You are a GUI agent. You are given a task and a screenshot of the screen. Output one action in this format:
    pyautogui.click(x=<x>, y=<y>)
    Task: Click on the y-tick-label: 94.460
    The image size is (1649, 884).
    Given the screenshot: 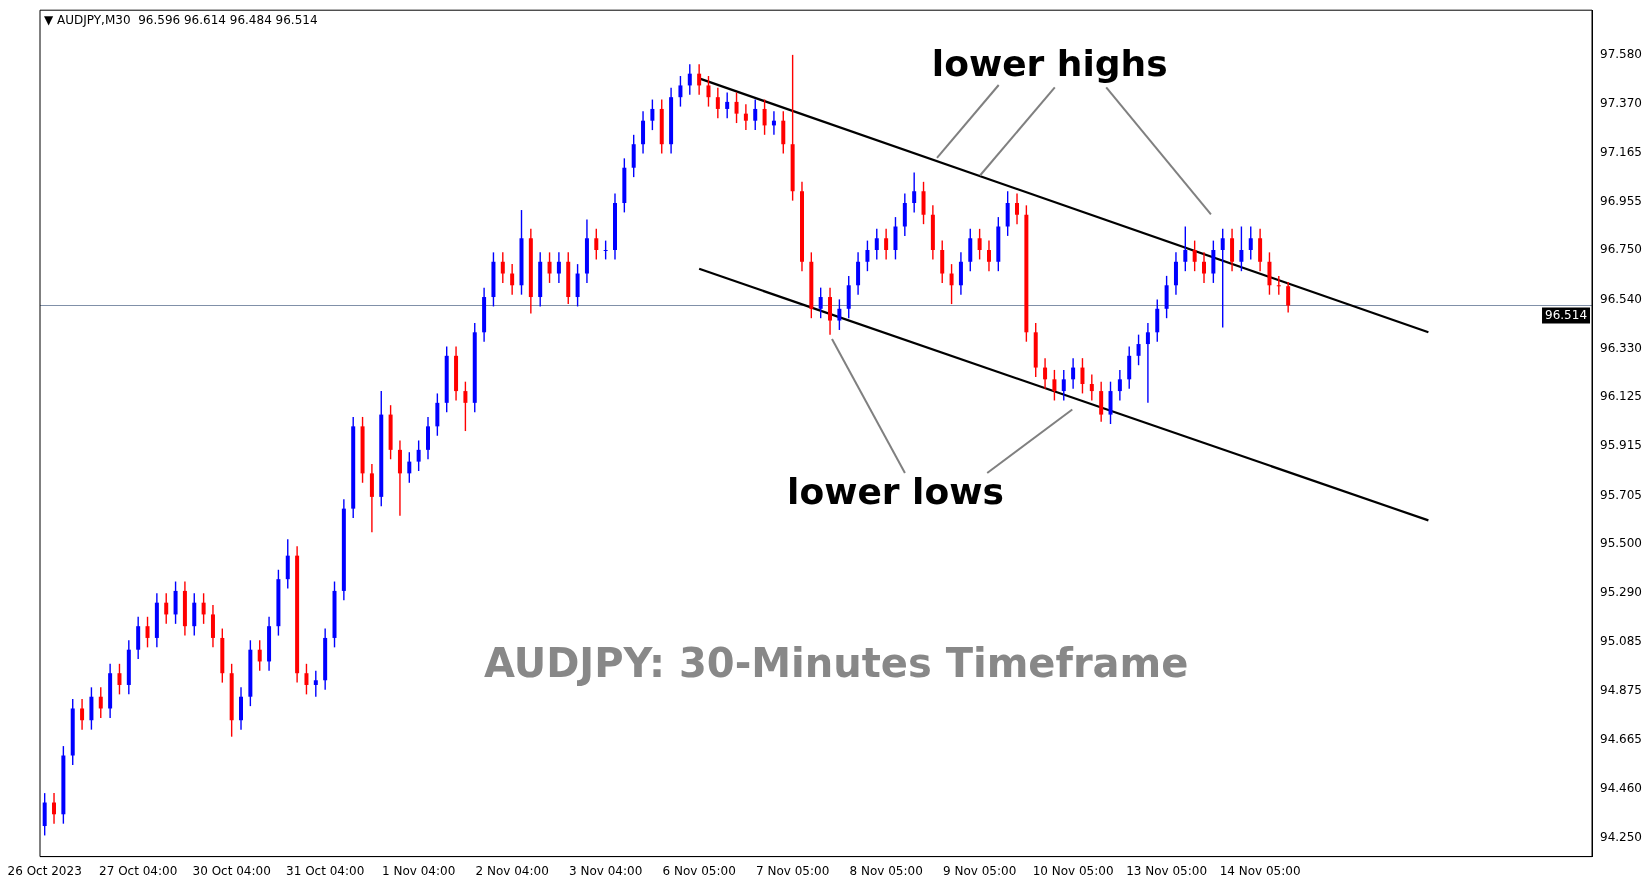 What is the action you would take?
    pyautogui.click(x=1621, y=787)
    